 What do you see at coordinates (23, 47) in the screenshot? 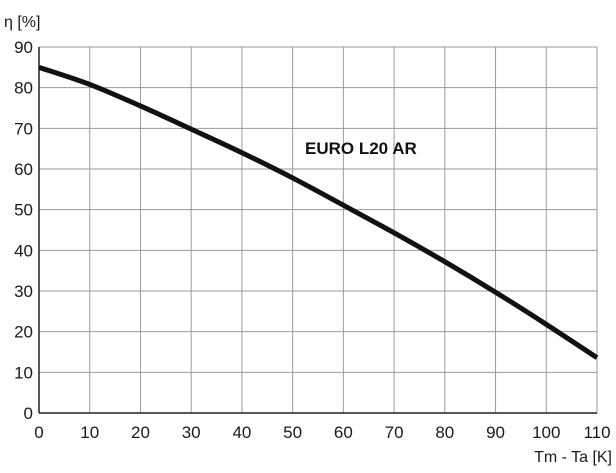
I see `y-tick-label-9: 90` at bounding box center [23, 47].